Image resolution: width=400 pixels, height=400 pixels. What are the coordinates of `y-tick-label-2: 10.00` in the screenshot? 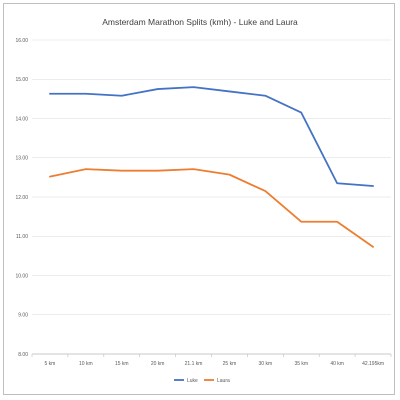 It's located at (21, 276).